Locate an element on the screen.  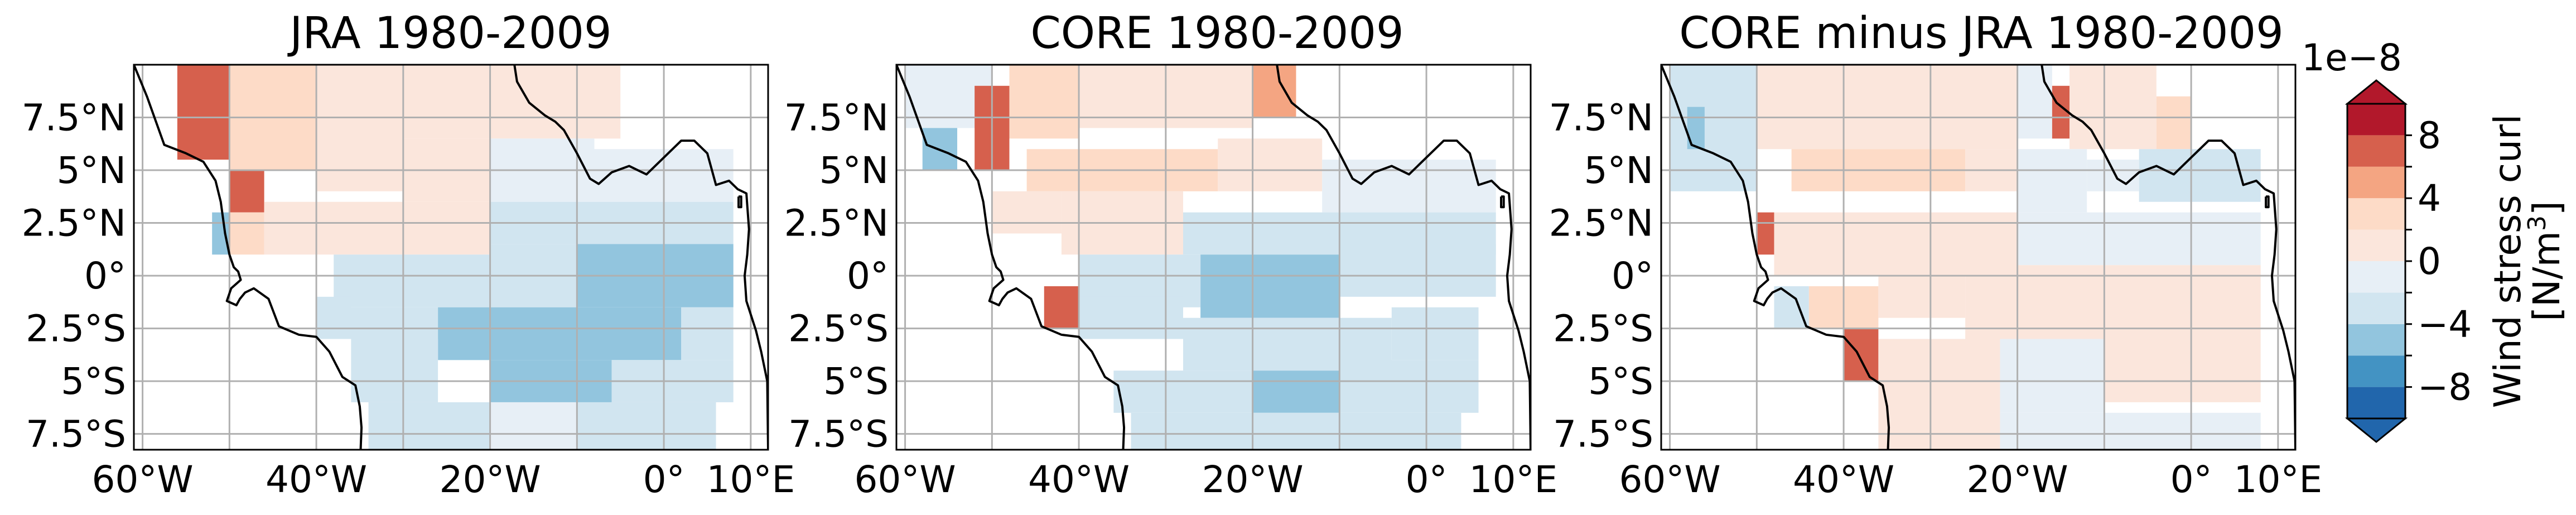
colorbar-tick-label: −8 is located at coordinates (2445, 387).